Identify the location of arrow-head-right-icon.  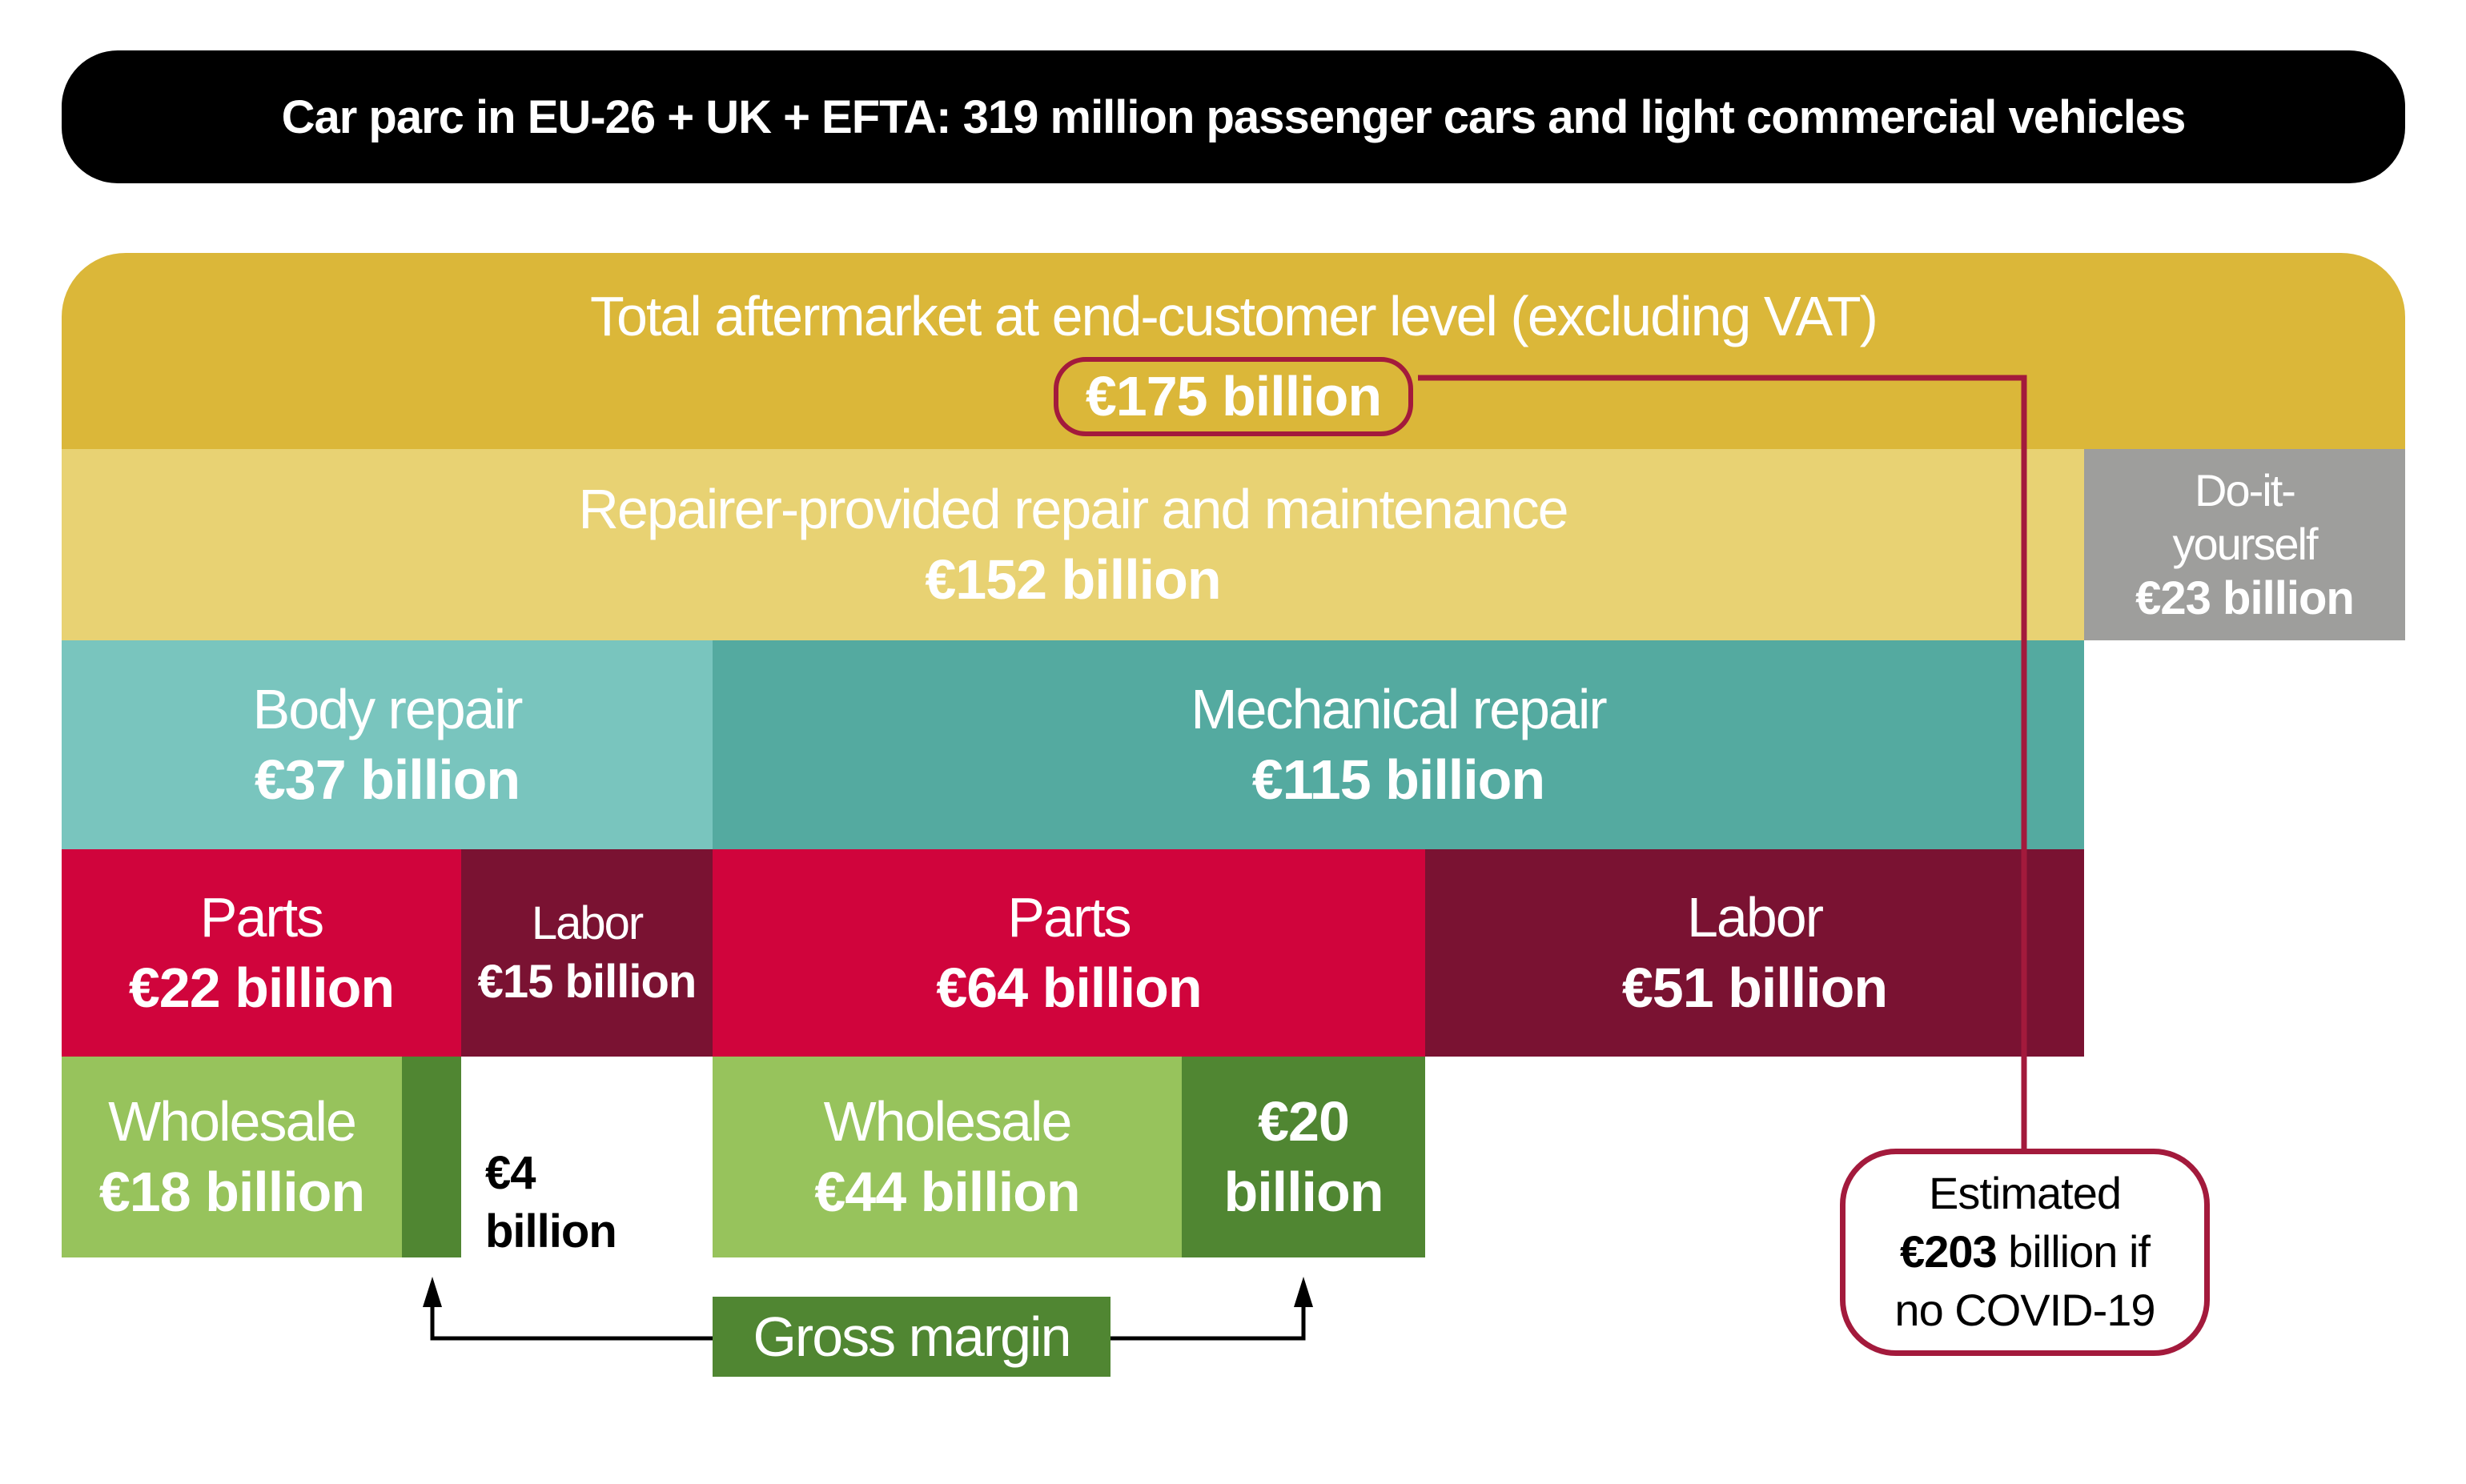
(1303, 1292).